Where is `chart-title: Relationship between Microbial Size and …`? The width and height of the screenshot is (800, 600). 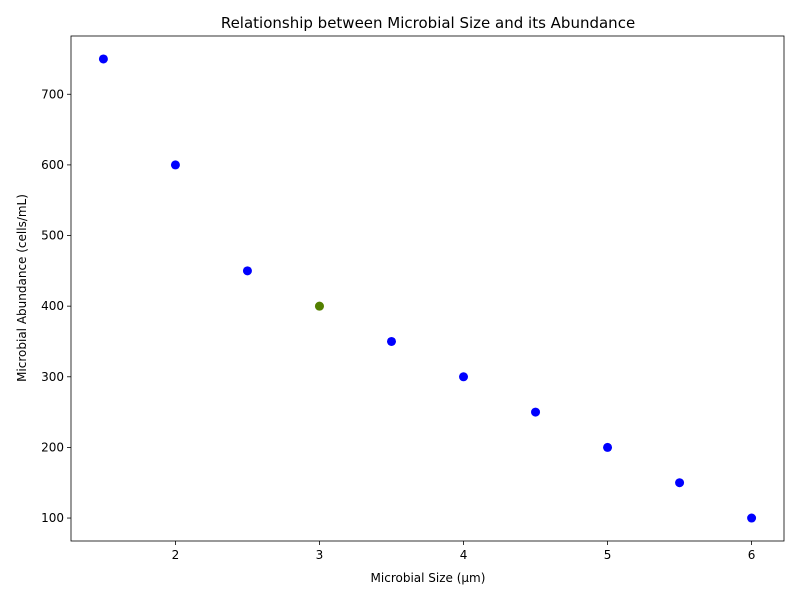 chart-title: Relationship between Microbial Size and … is located at coordinates (428, 23).